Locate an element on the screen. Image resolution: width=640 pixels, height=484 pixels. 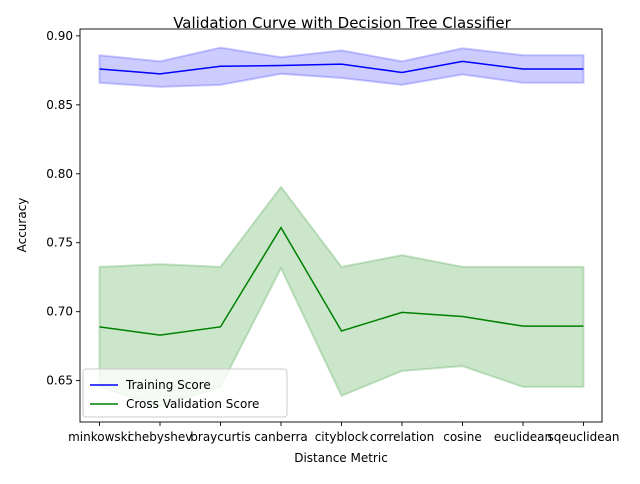
x-tick-label: cityblock is located at coordinates (342, 437).